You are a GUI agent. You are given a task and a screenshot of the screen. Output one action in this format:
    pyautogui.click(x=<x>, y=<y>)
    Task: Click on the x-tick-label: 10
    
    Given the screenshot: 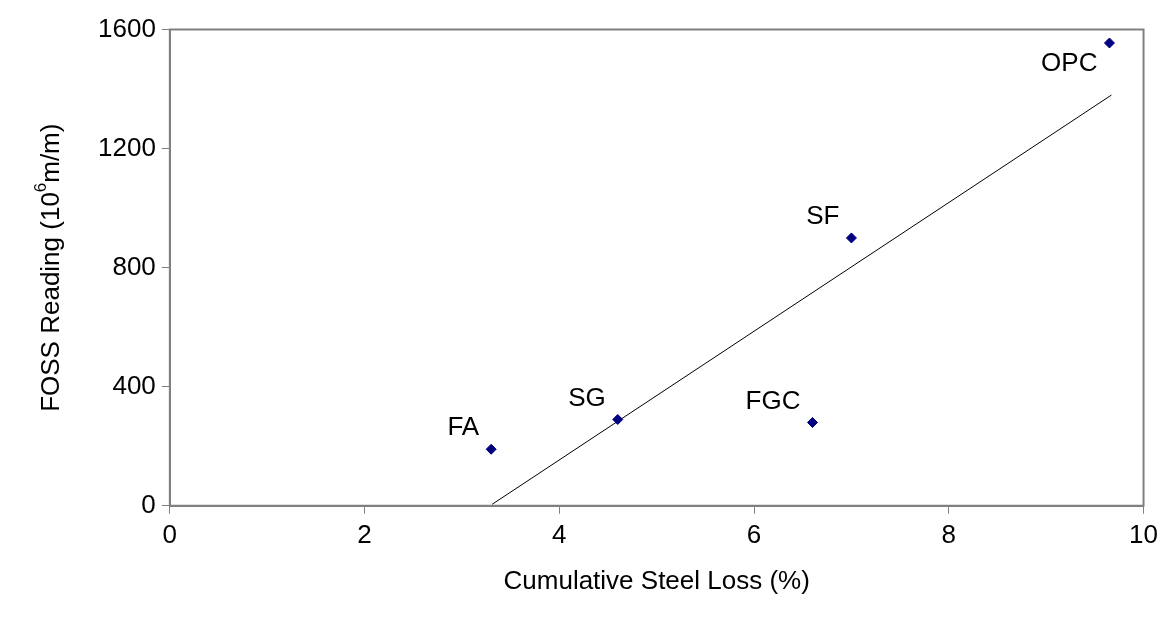 What is the action you would take?
    pyautogui.click(x=1143, y=533)
    